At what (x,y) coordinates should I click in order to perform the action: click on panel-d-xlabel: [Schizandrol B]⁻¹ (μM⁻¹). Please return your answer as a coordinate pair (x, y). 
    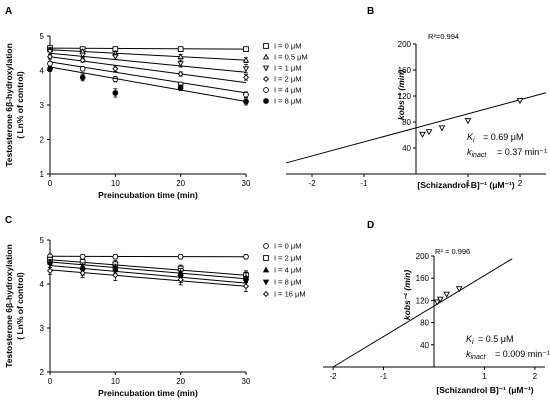
    Looking at the image, I should click on (484, 390).